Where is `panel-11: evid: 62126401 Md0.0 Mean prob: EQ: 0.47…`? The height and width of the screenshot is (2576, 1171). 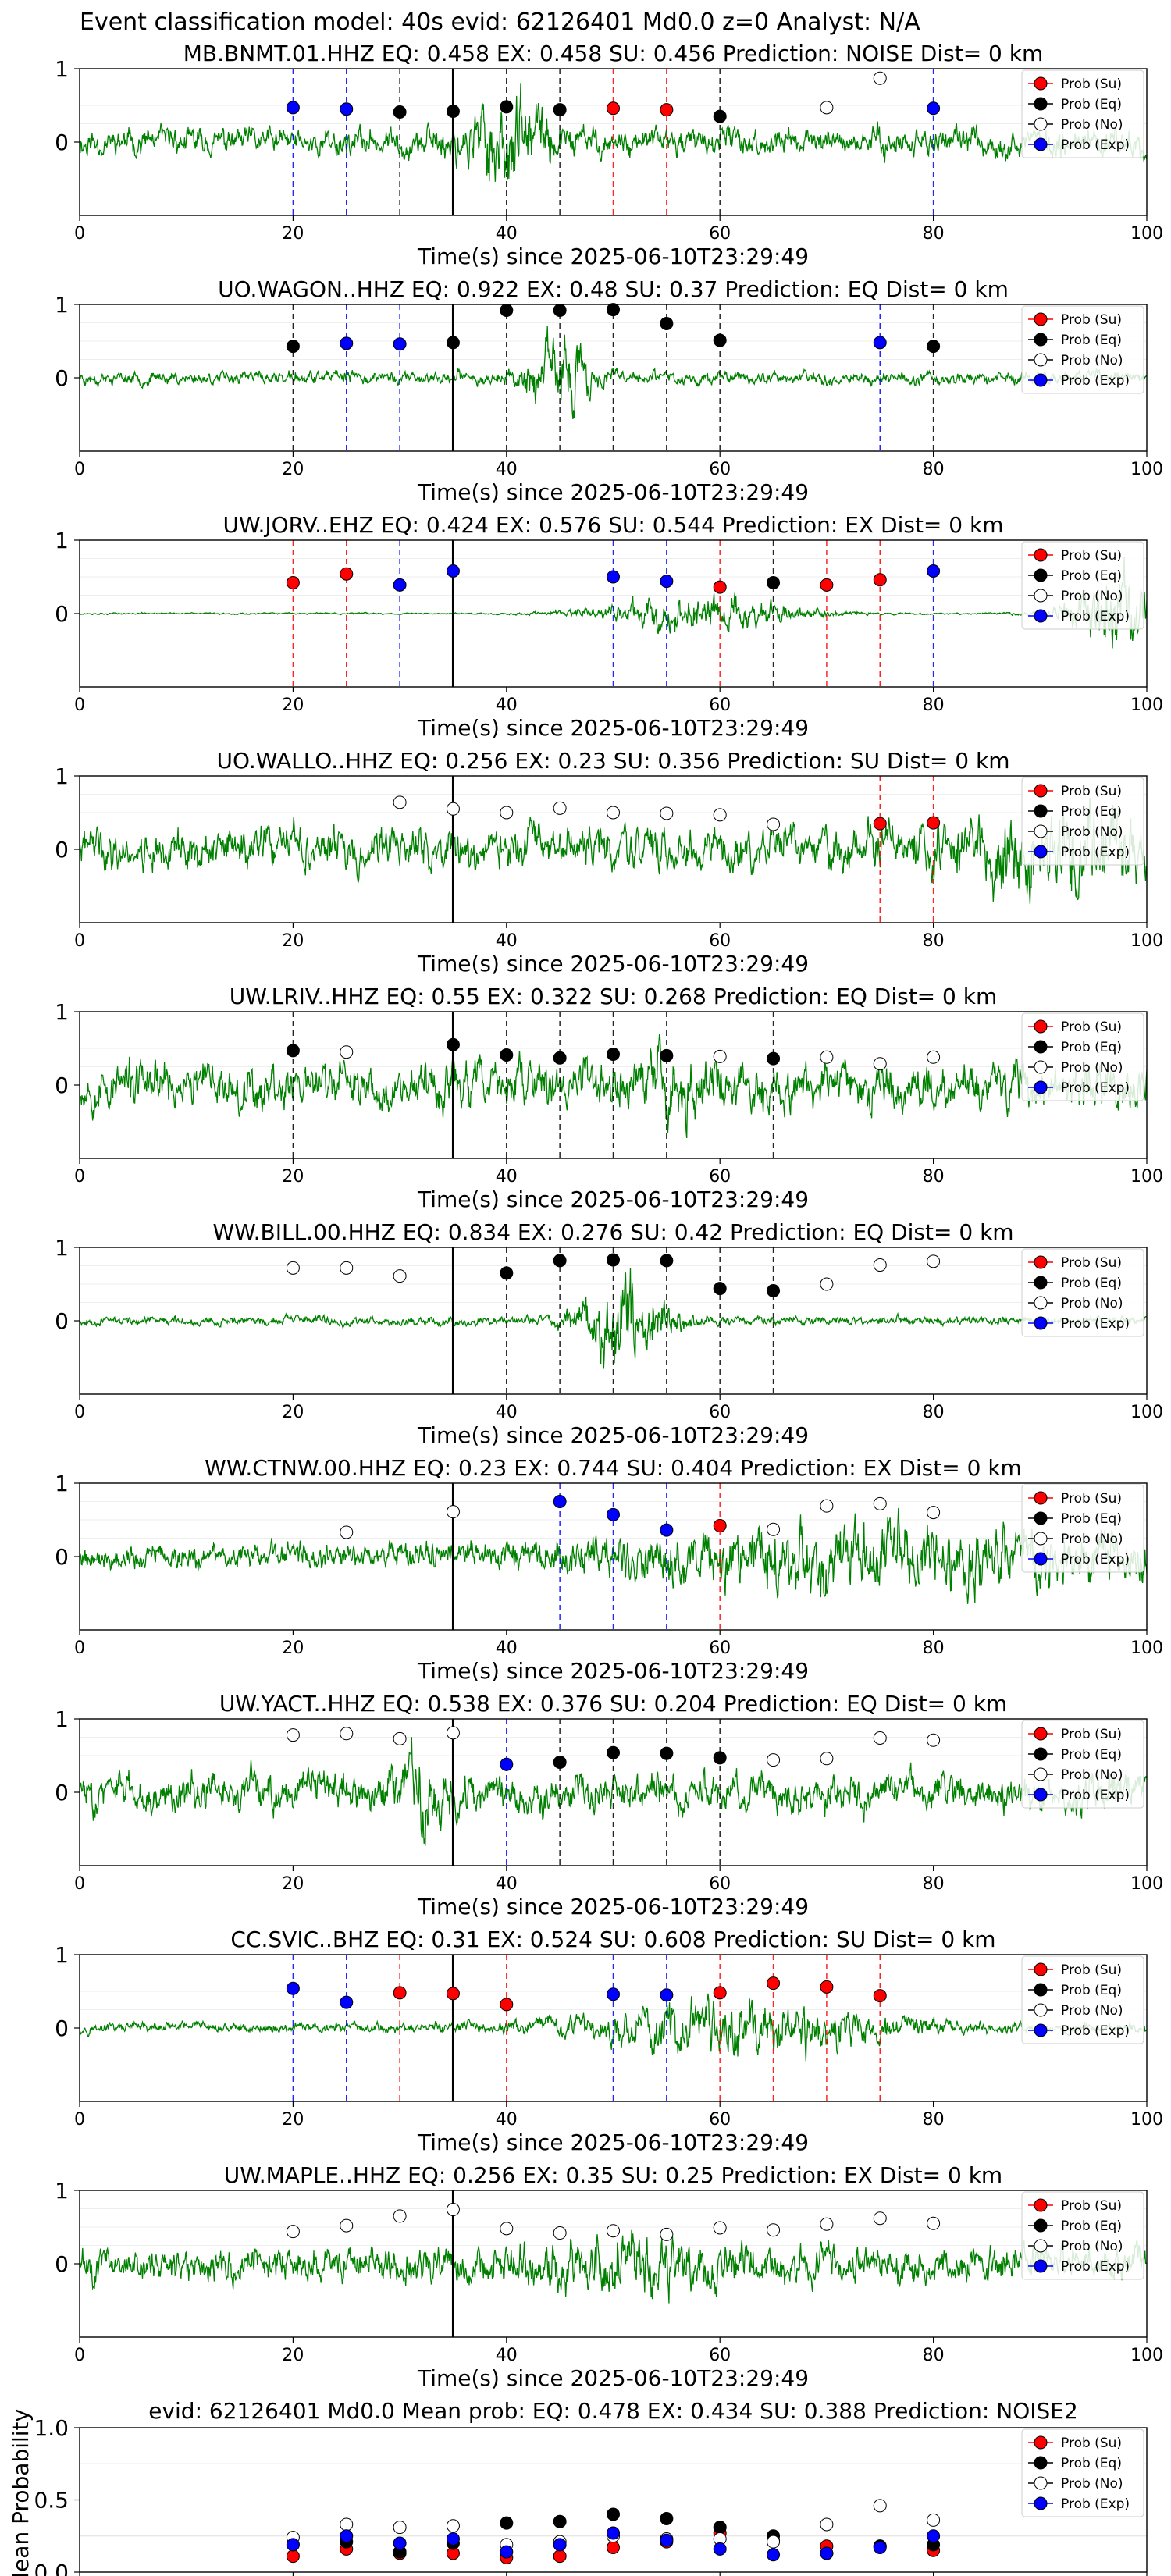
panel-11: evid: 62126401 Md0.0 Mean prob: EQ: 0.47… is located at coordinates (578, 2487).